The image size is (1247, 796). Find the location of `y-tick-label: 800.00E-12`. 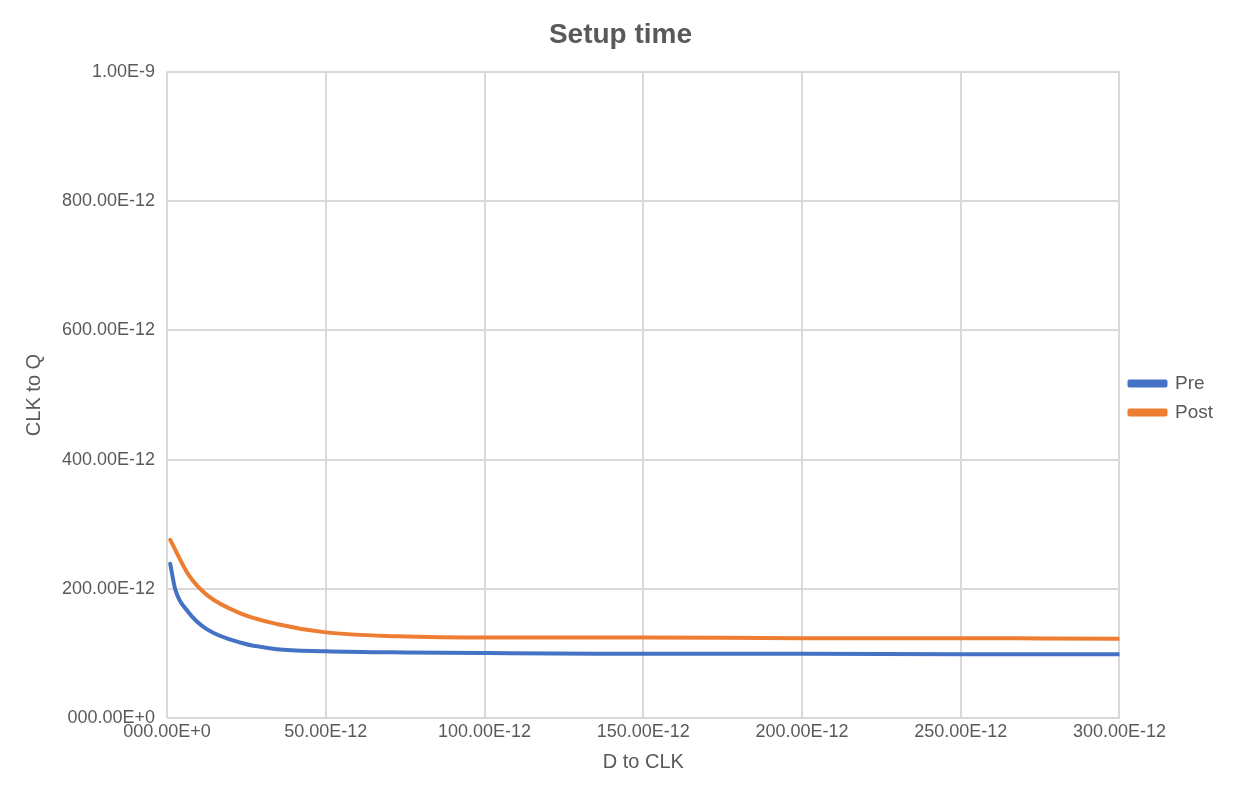

y-tick-label: 800.00E-12 is located at coordinates (109, 199).